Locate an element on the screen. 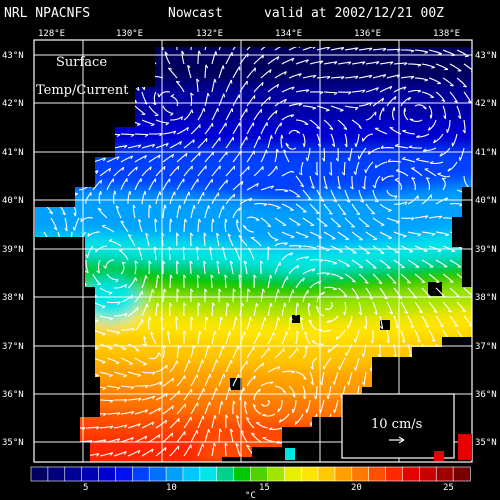 This screenshot has height=500, width=500. colorbar-tick-15: 15 is located at coordinates (264, 488).